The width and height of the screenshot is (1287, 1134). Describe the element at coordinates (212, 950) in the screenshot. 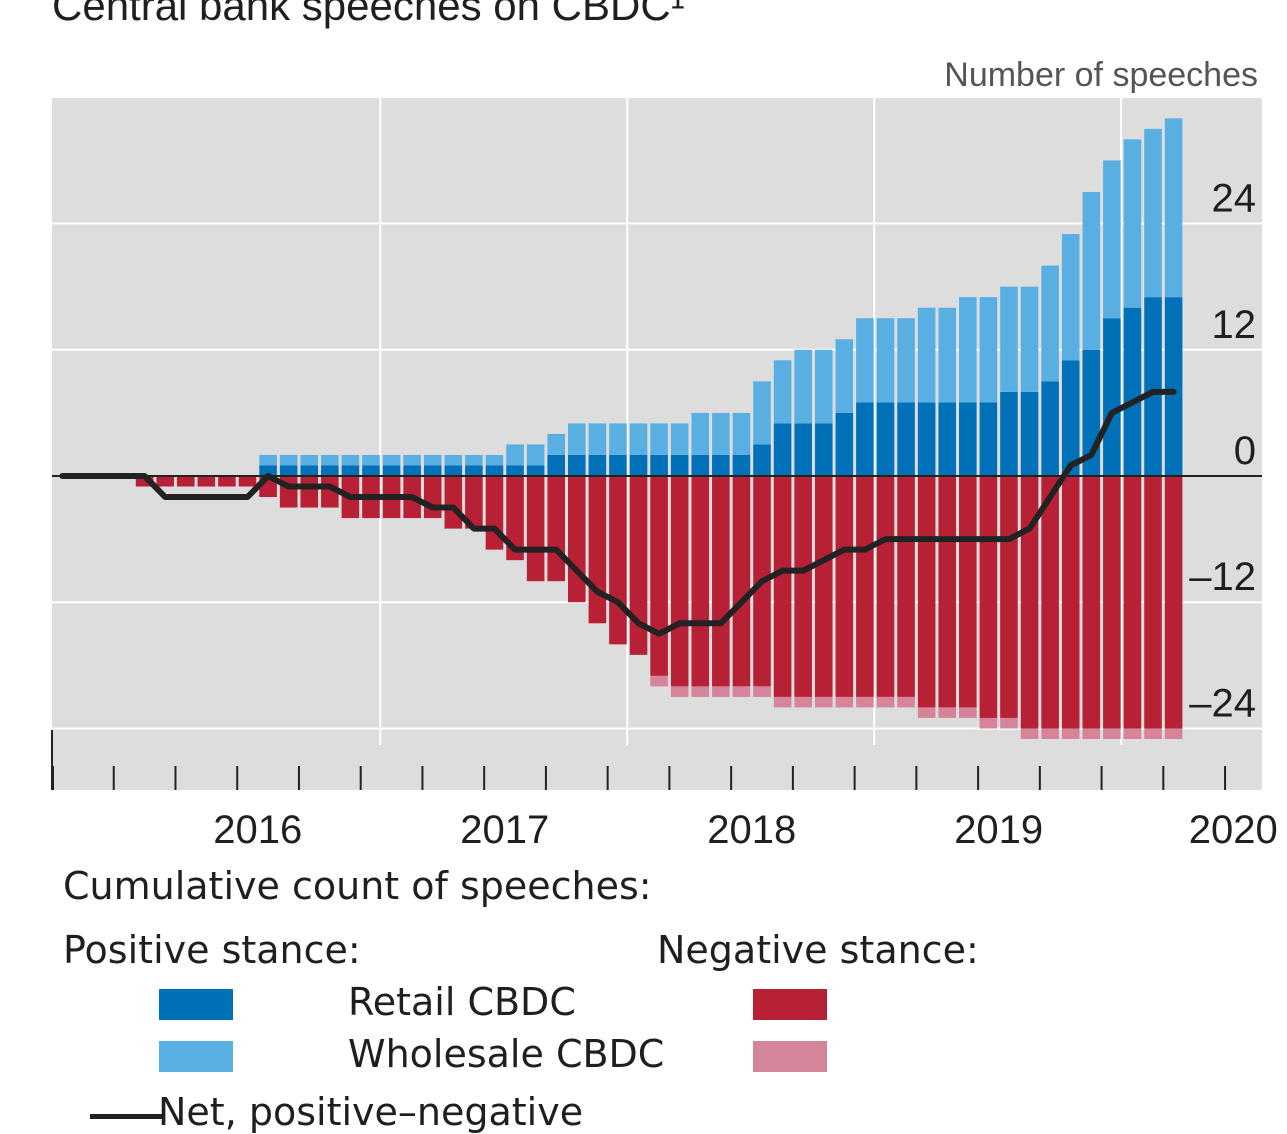

I see `legend-positive-heading: Positive stance:` at that location.